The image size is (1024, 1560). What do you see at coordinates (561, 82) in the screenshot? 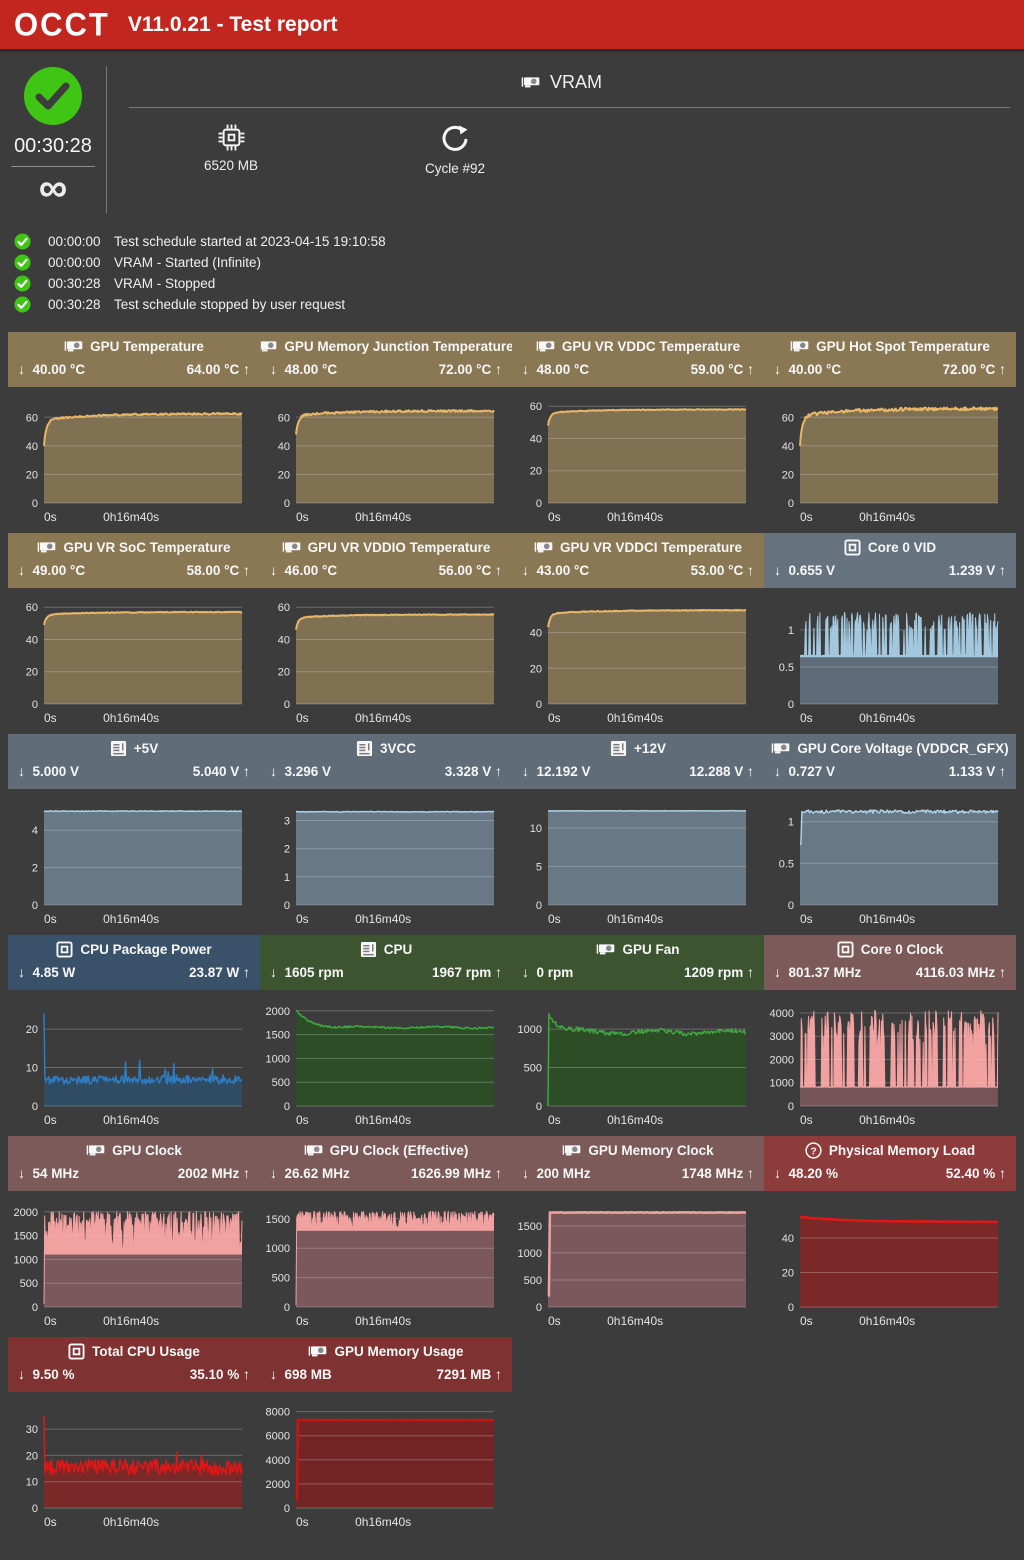
I see `test-title: VRAM` at bounding box center [561, 82].